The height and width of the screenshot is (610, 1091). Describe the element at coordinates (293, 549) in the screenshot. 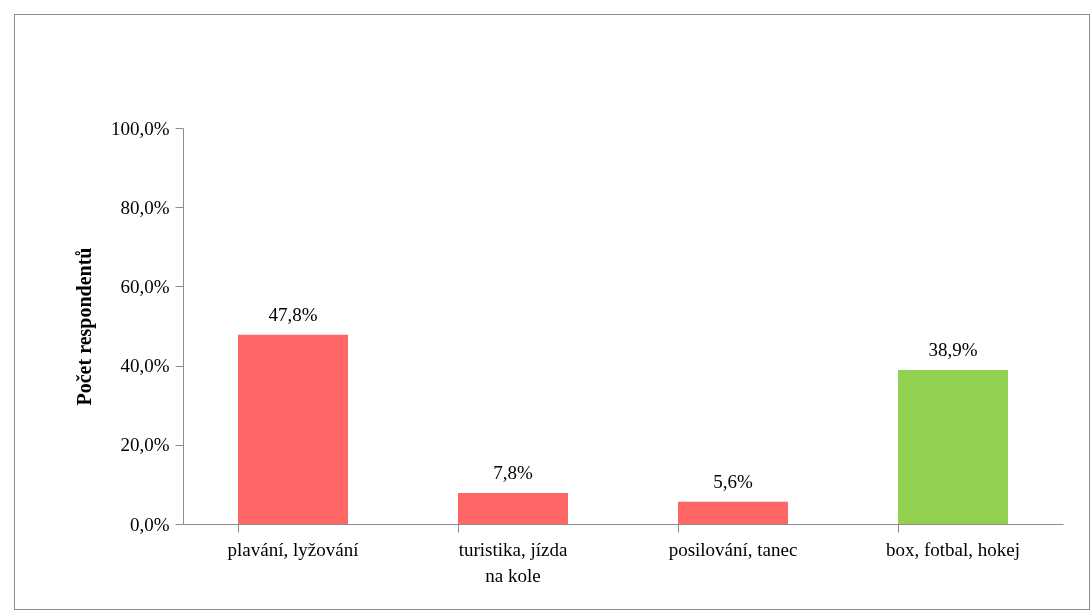

I see `x-tick-label: plavání, lyžování` at that location.